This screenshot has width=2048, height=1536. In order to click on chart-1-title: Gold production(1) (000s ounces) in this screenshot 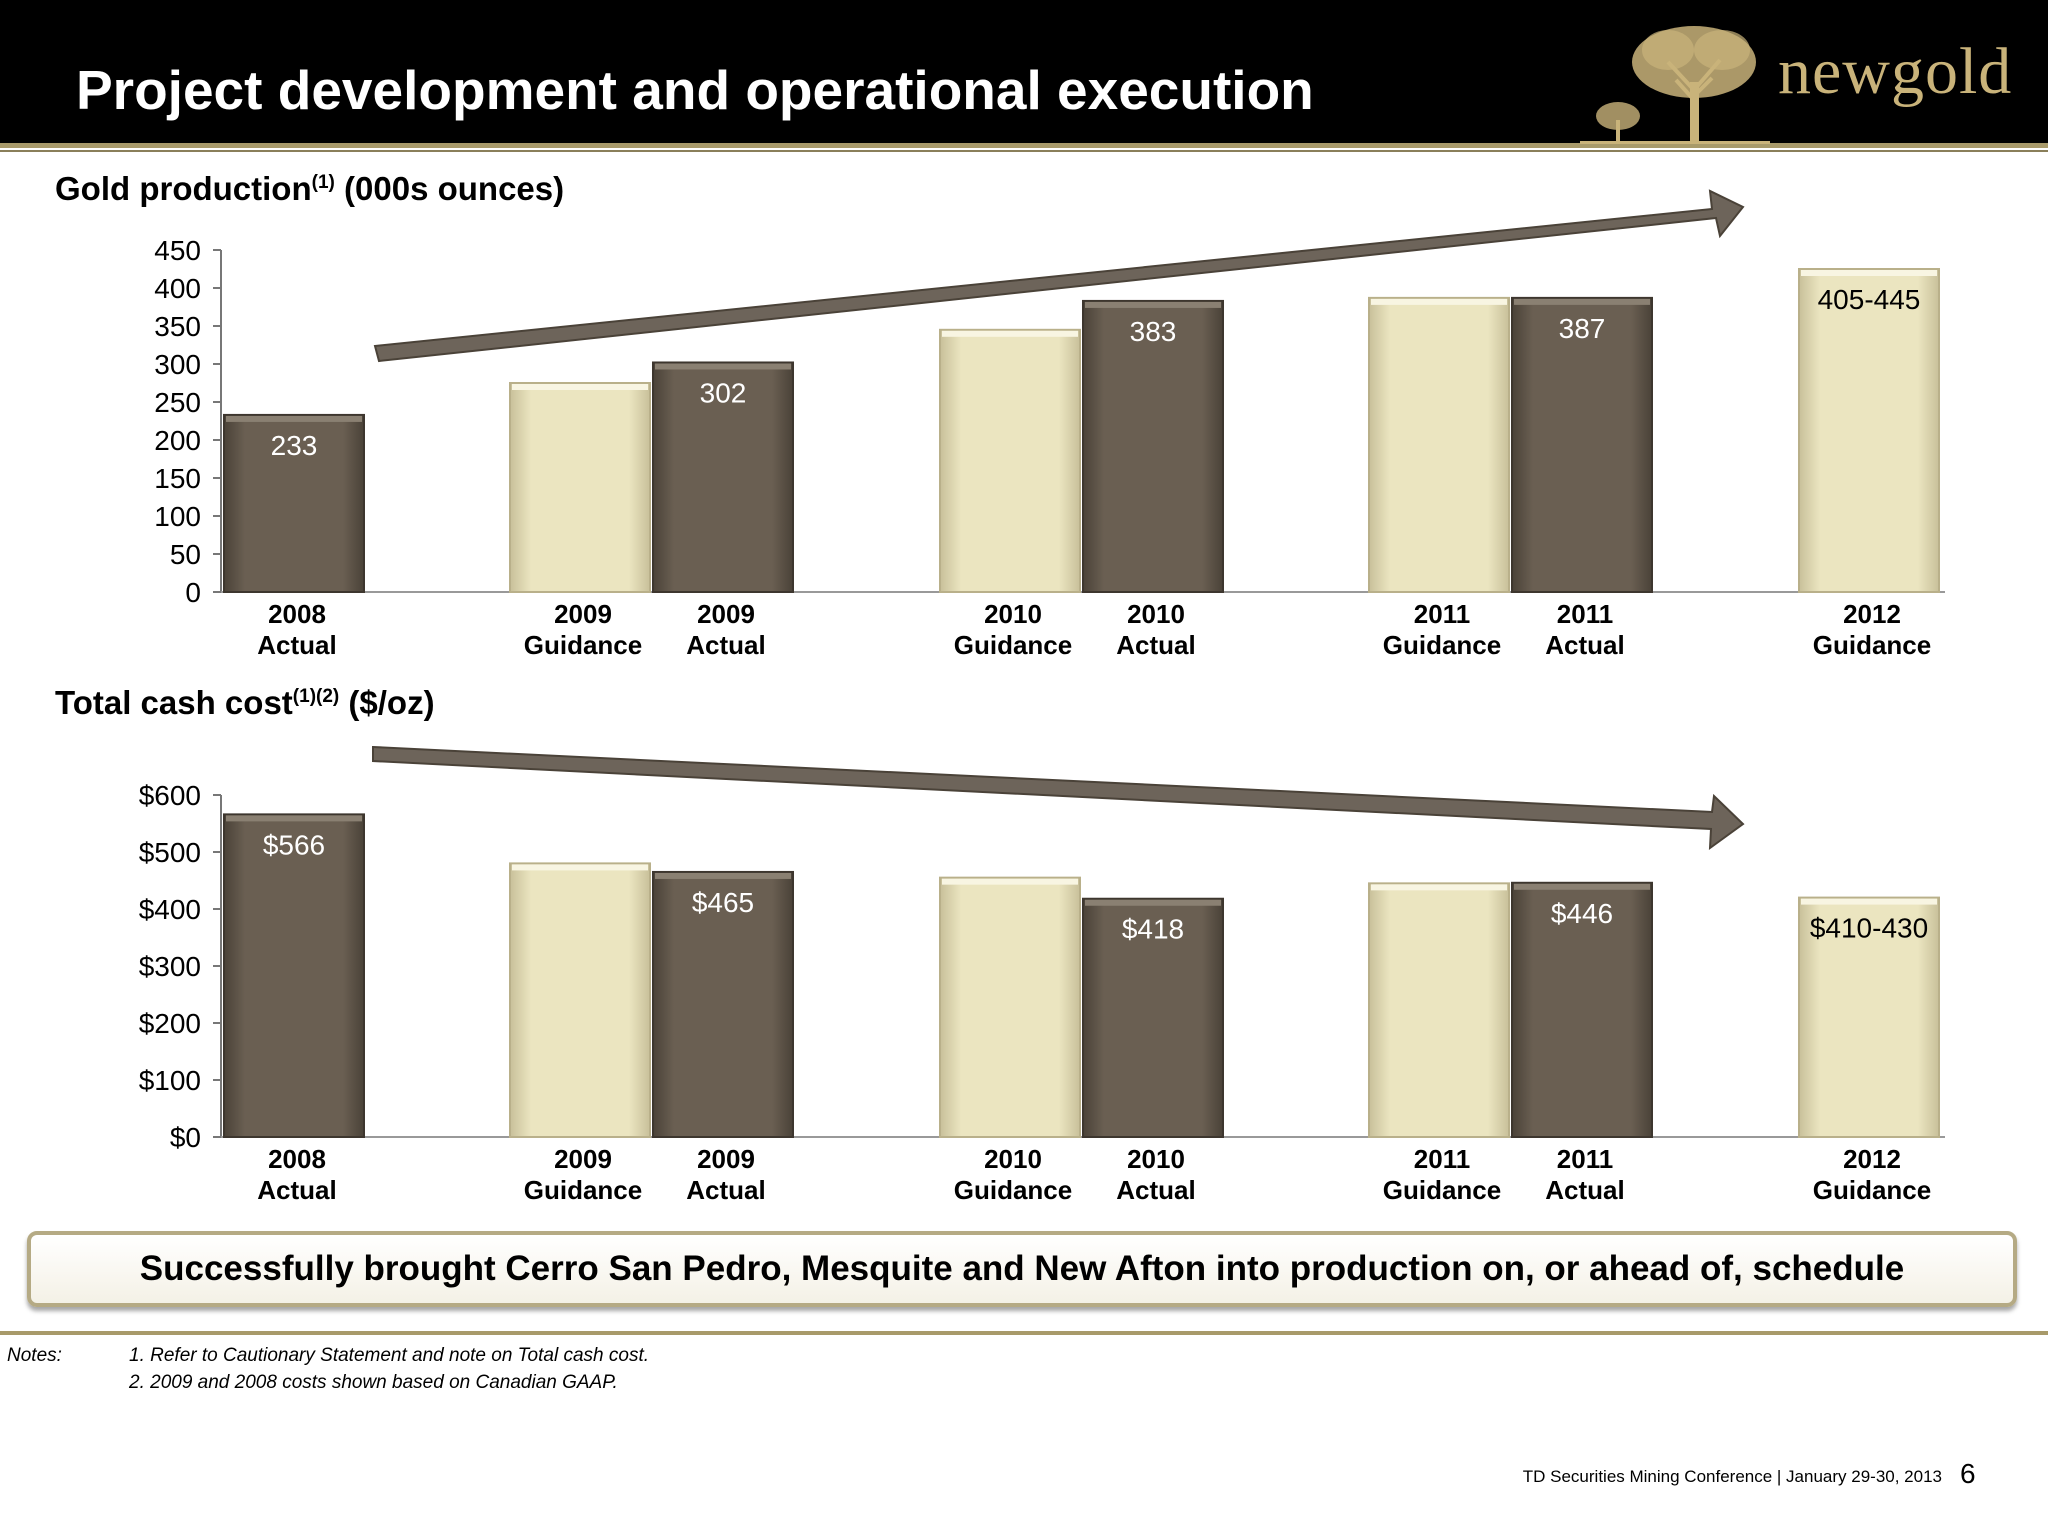, I will do `click(310, 188)`.